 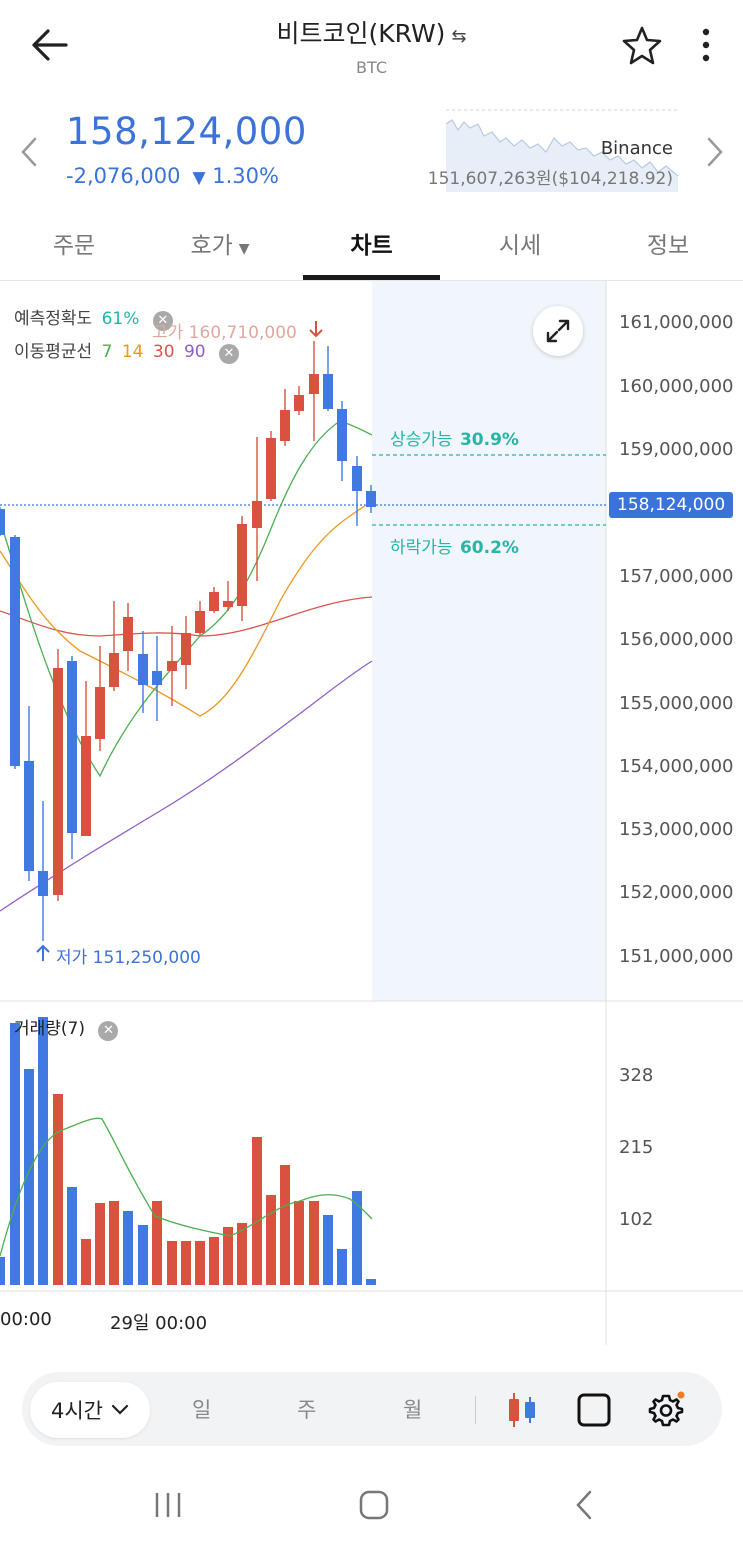 What do you see at coordinates (26, 1319) in the screenshot?
I see `x-axis-label: 00:00` at bounding box center [26, 1319].